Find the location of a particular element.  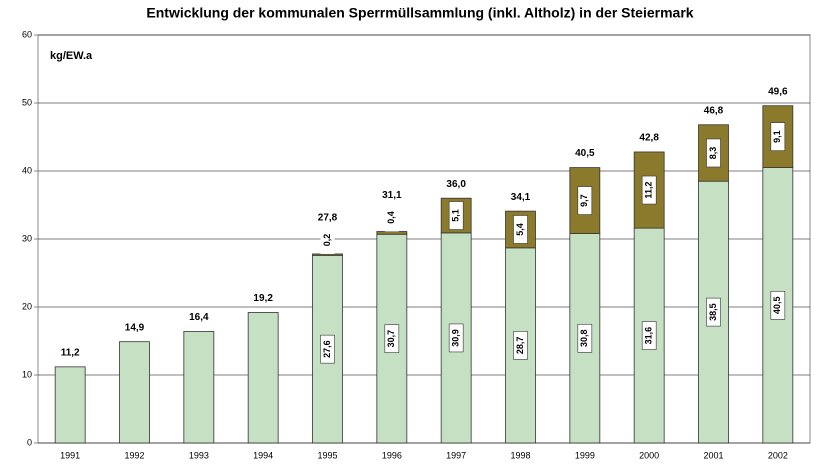

x-tick-label: 2001 is located at coordinates (713, 455).